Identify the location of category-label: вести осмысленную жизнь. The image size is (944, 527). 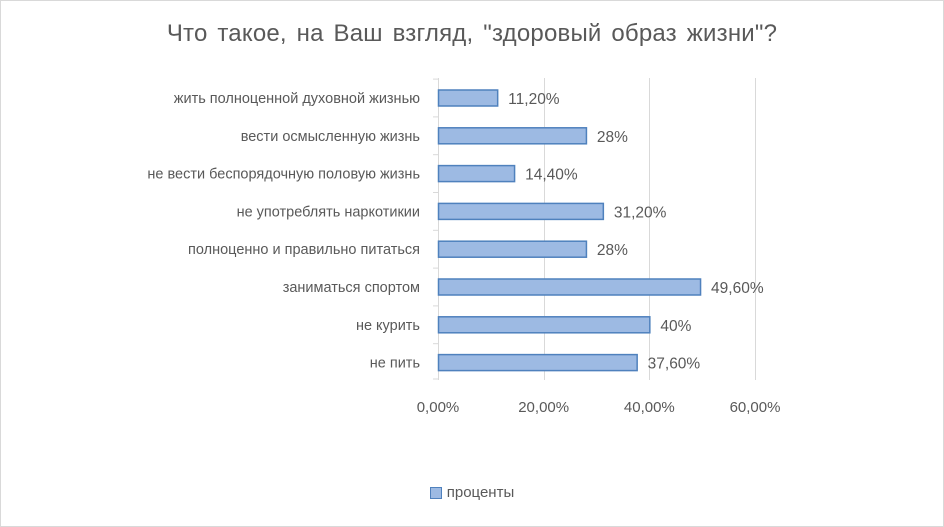
(330, 137).